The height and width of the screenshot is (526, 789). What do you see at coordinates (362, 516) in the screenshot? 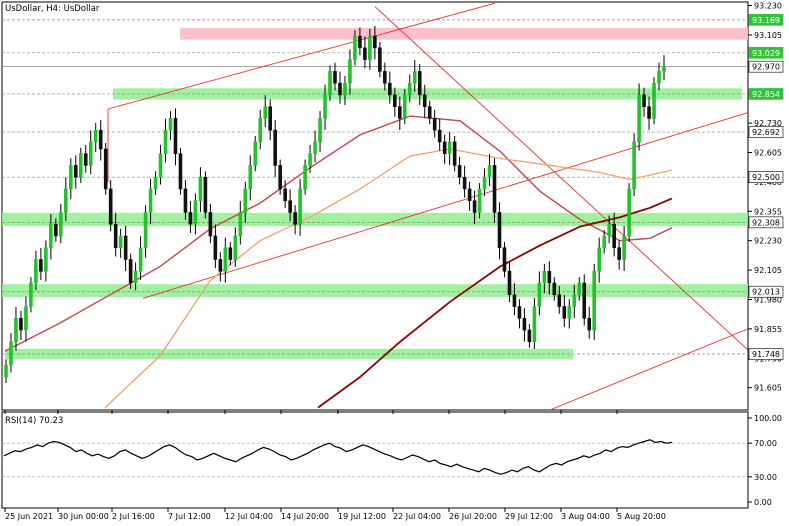
I see `x-tick-label: 19 Jul 12:00` at bounding box center [362, 516].